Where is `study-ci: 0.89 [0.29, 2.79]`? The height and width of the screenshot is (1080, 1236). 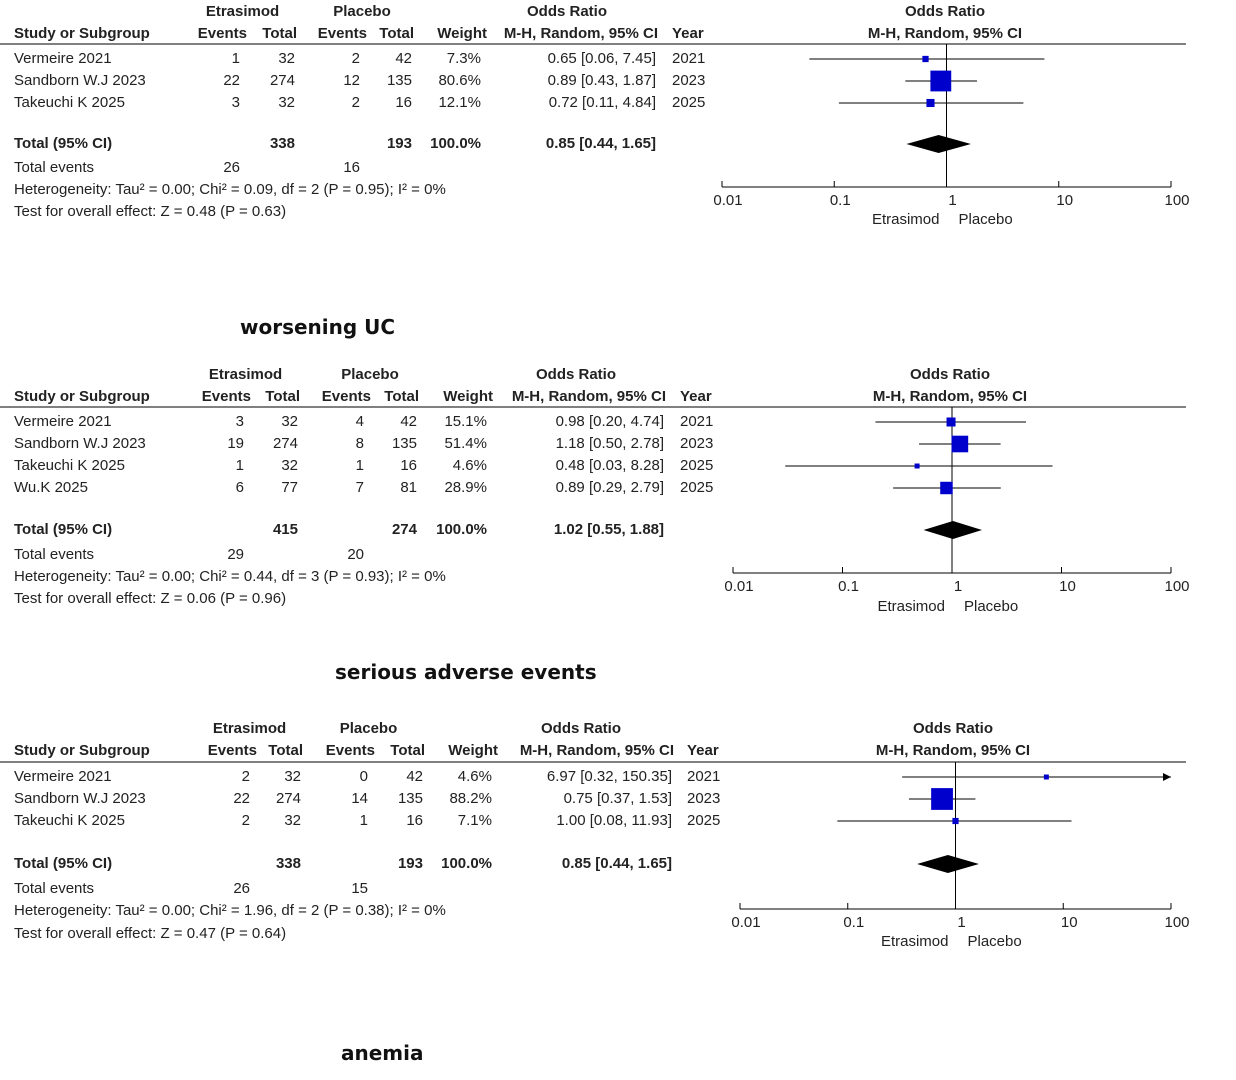
study-ci: 0.89 [0.29, 2.79] is located at coordinates (609, 487).